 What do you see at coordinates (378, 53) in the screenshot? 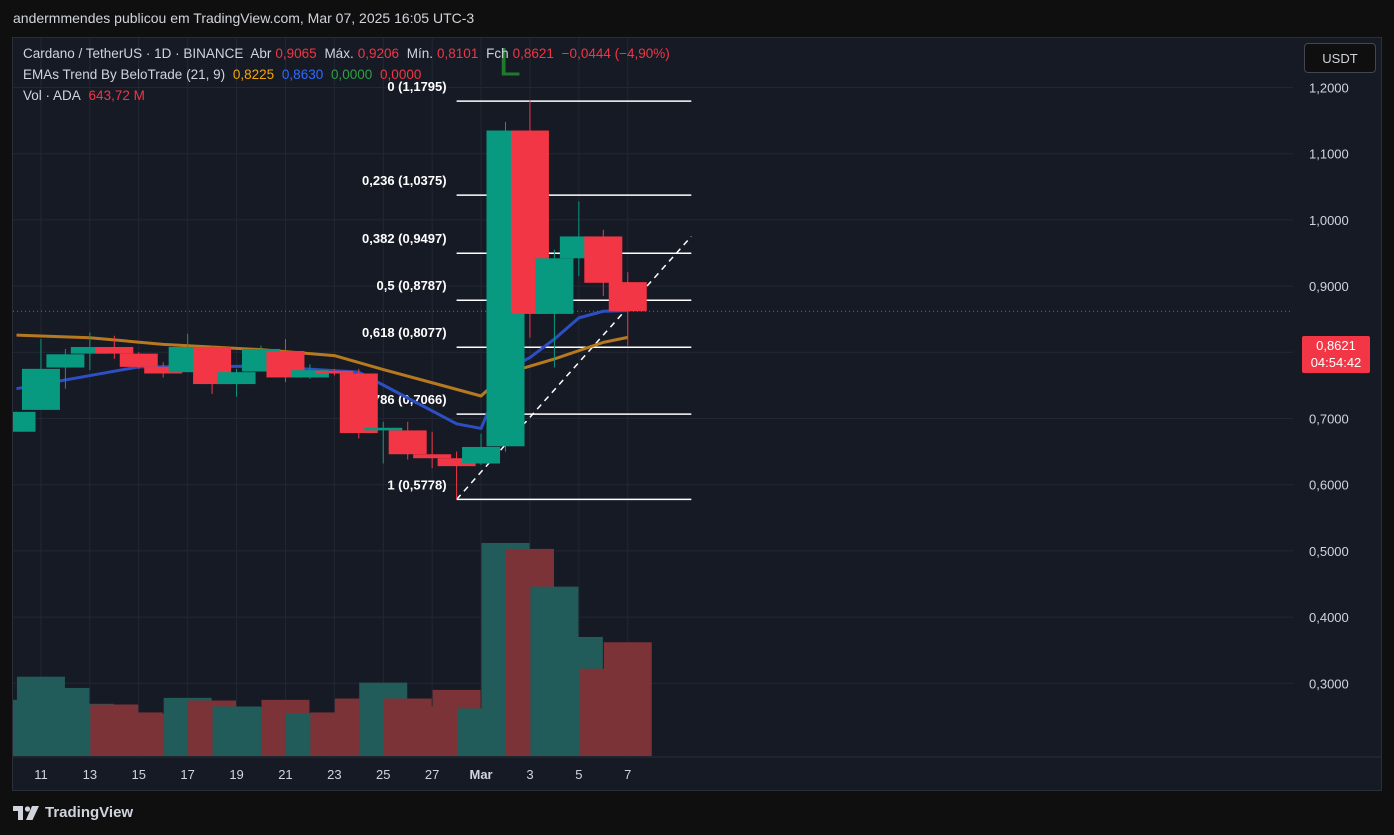
I see `high-value: 0,9206` at bounding box center [378, 53].